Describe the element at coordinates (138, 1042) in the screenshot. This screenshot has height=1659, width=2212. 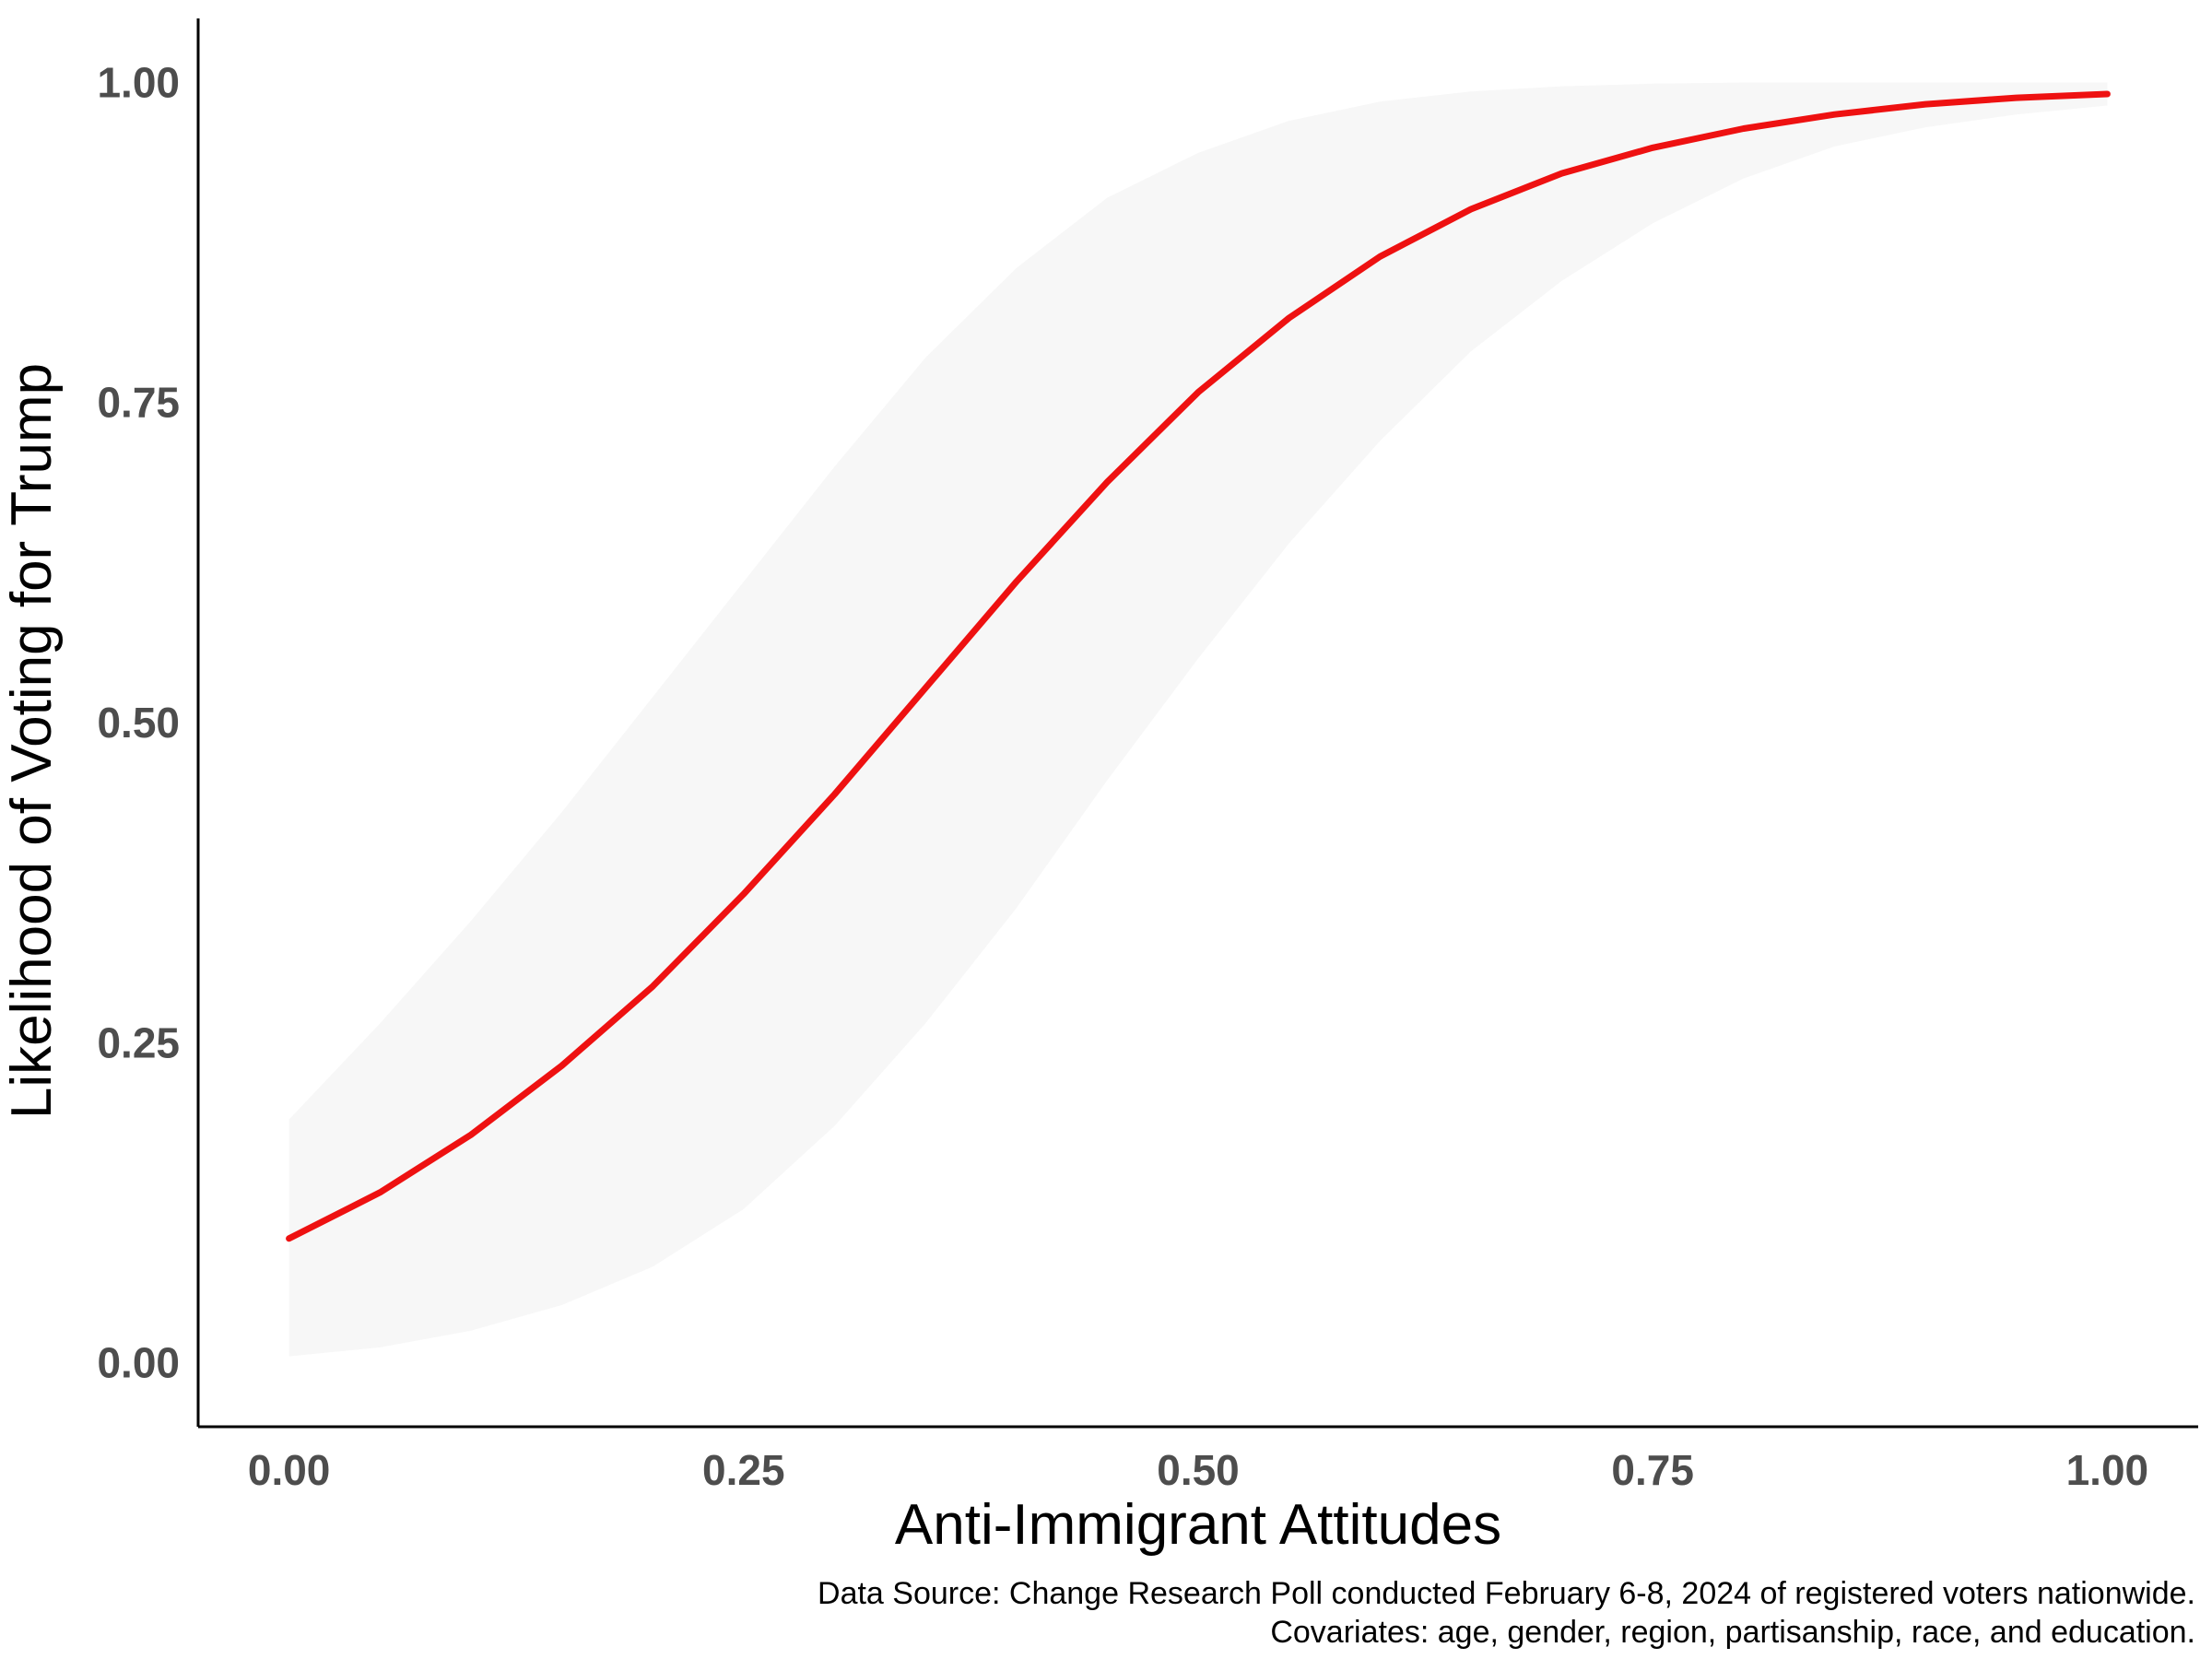
I see `y-tick-label: 0.25` at that location.